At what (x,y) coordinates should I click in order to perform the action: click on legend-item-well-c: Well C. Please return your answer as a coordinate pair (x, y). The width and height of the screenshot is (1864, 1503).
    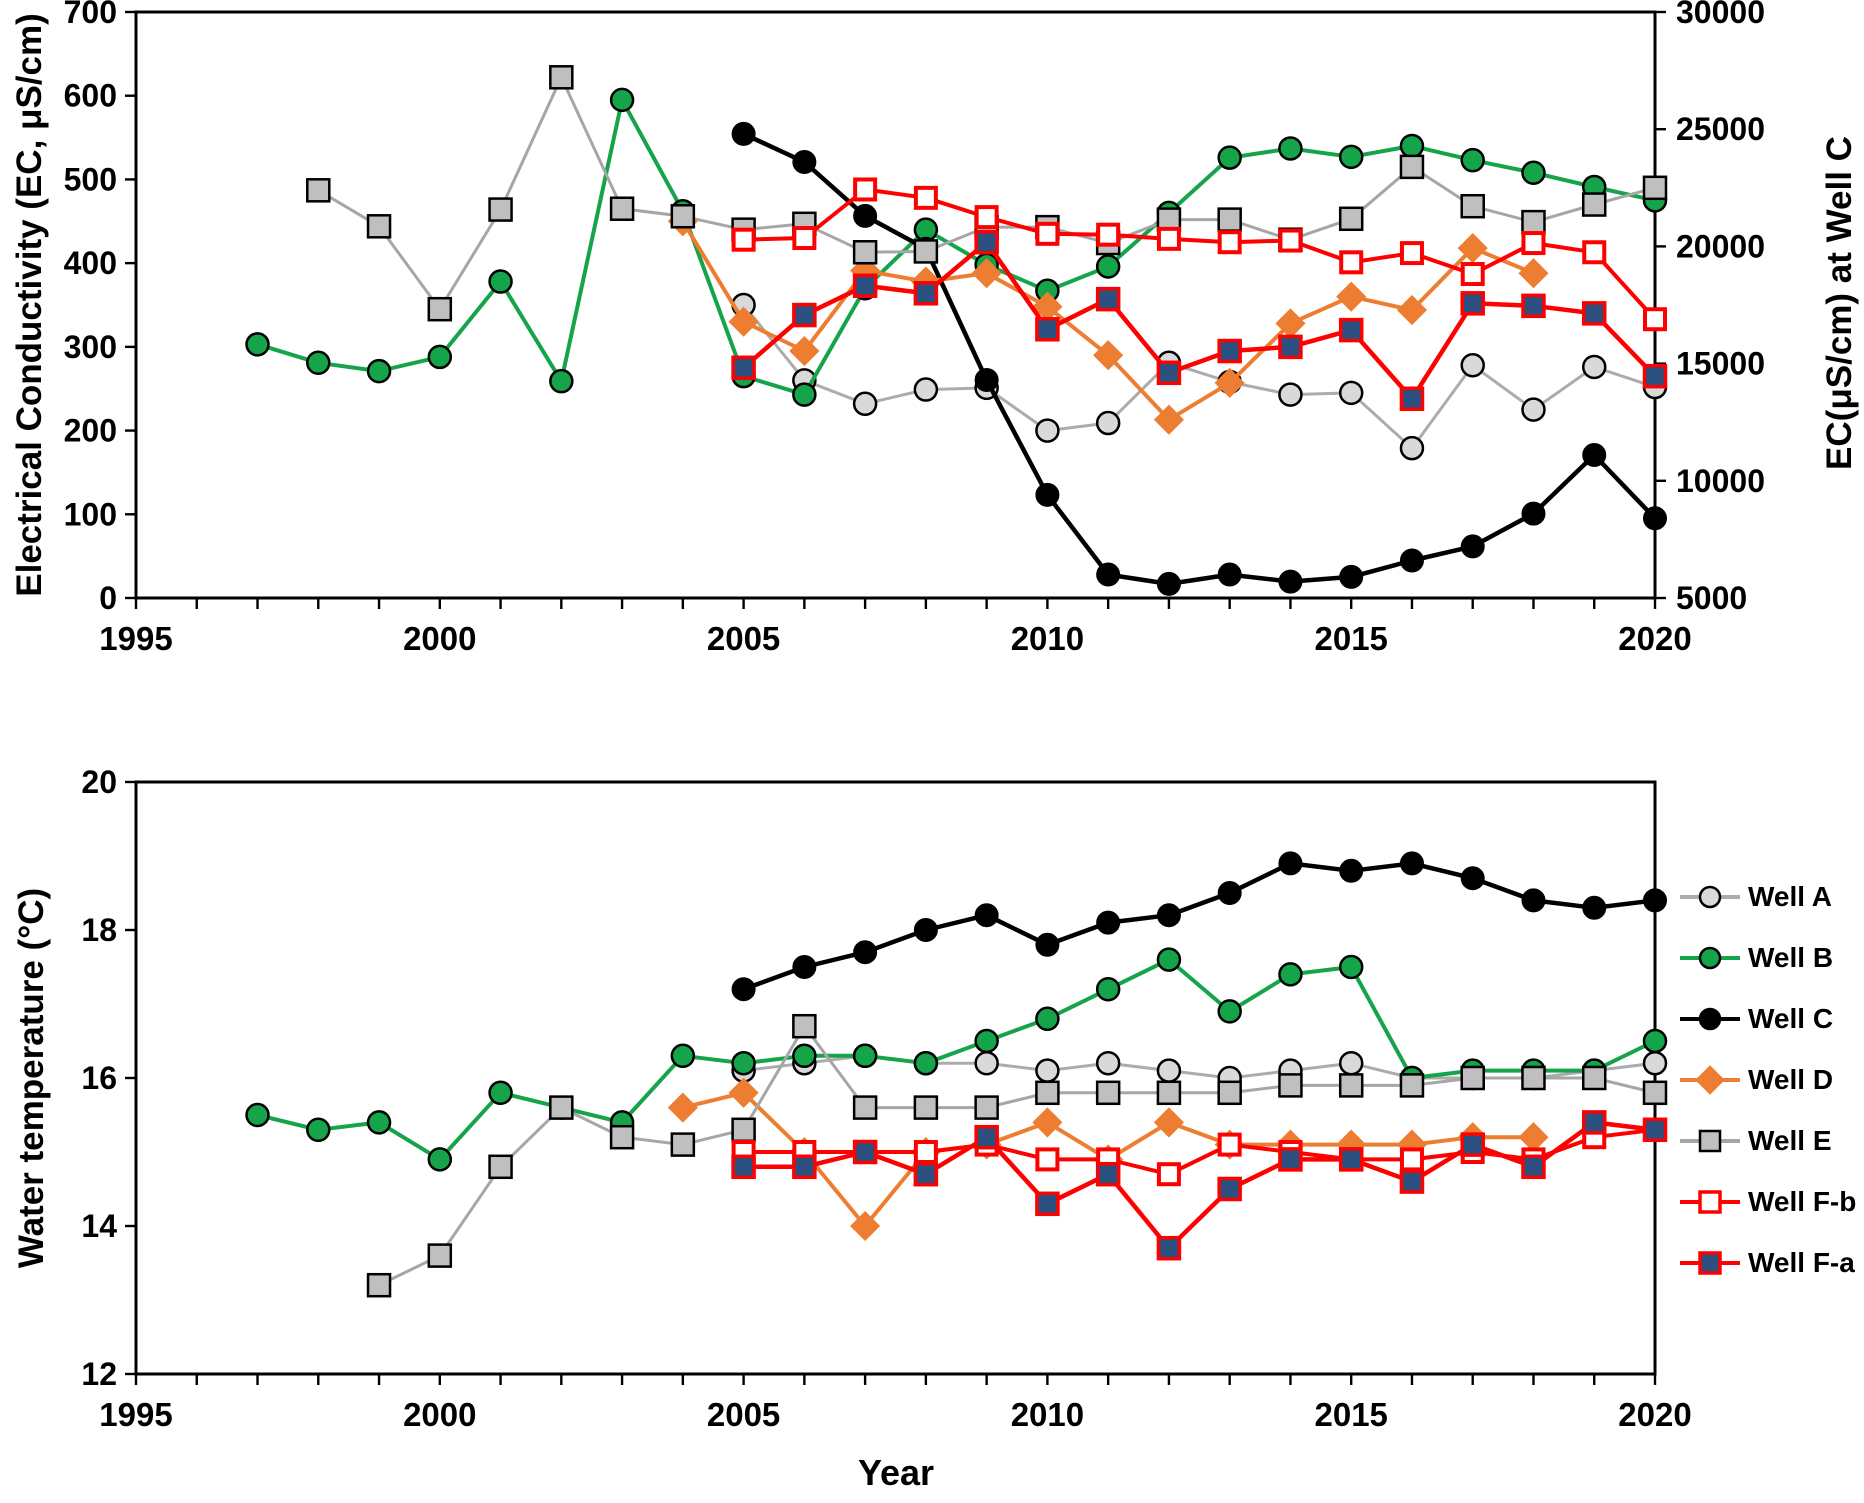
    Looking at the image, I should click on (1771, 1018).